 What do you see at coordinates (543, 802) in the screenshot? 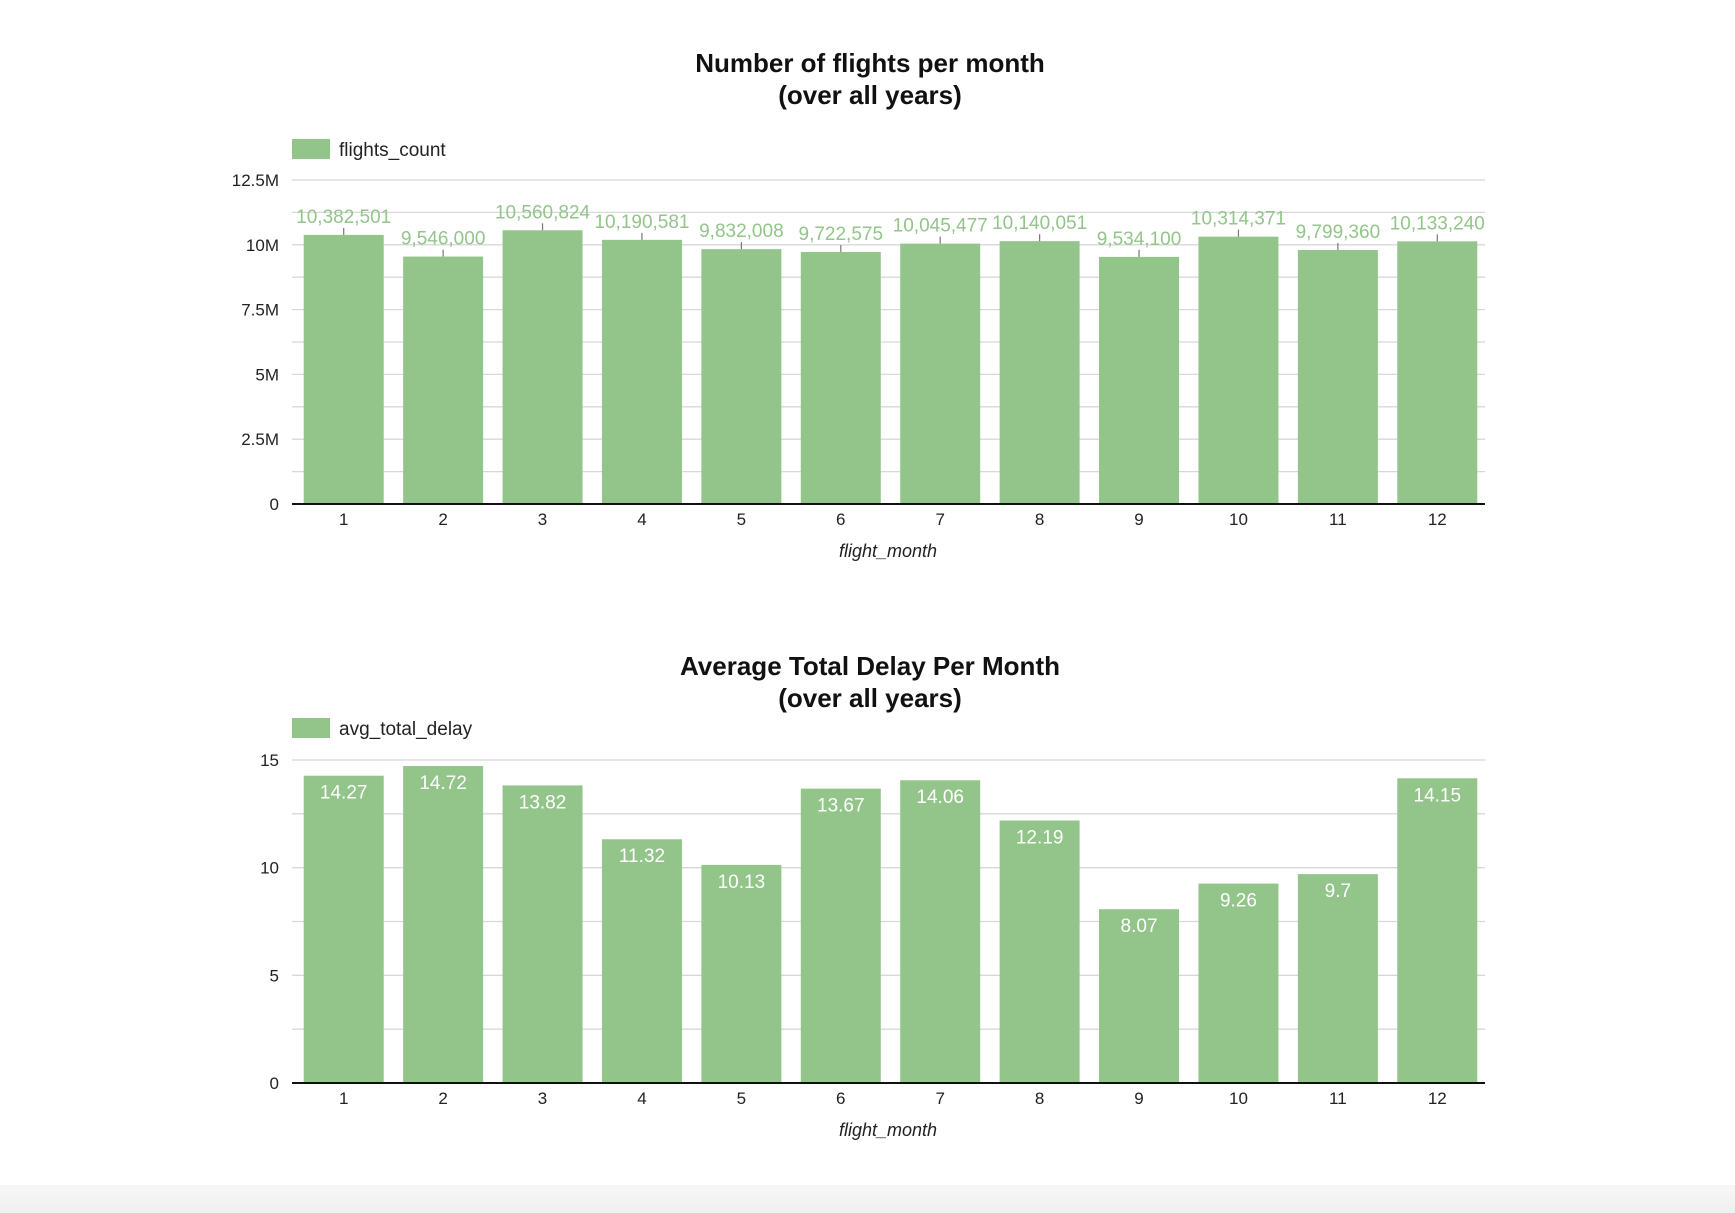
I see `data-label: 13.82` at bounding box center [543, 802].